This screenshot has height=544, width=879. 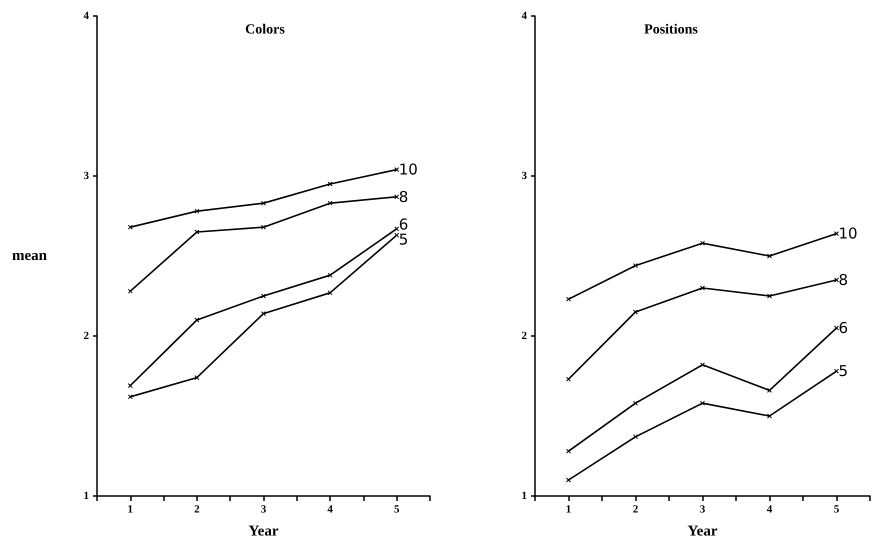 I want to click on chart-title: Colors, so click(x=265, y=30).